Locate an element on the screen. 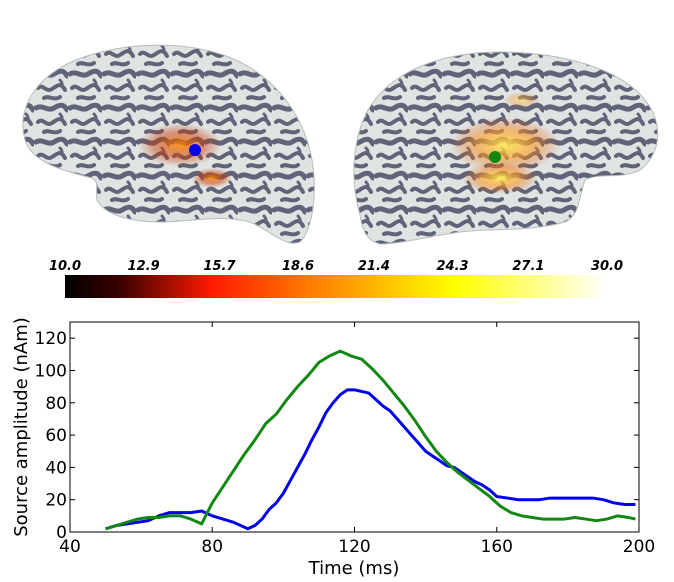 The image size is (674, 582). colorbar-tick-label: 15.7 is located at coordinates (219, 266).